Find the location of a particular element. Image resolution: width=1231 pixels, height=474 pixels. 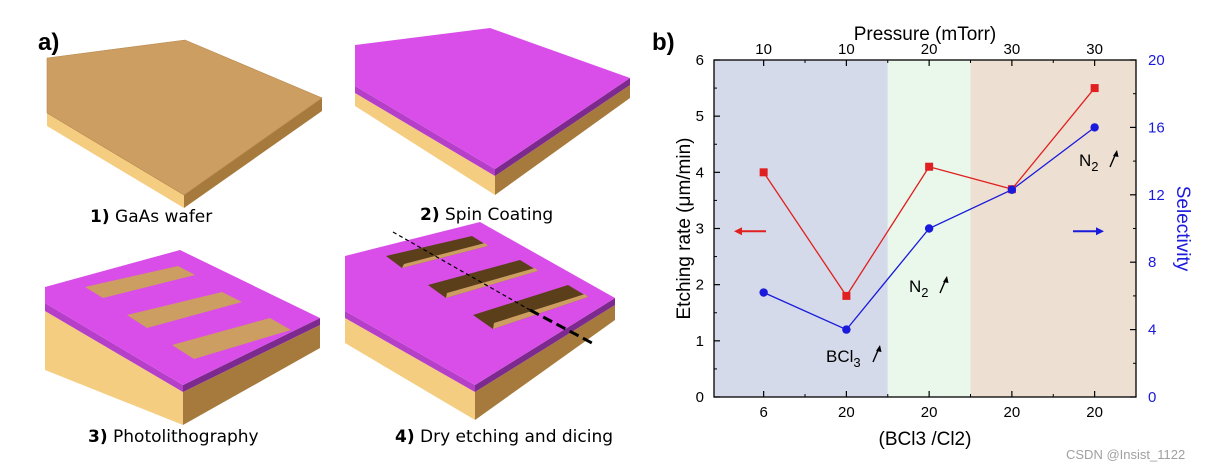

x-tick-label-bottom: 6 is located at coordinates (763, 412).